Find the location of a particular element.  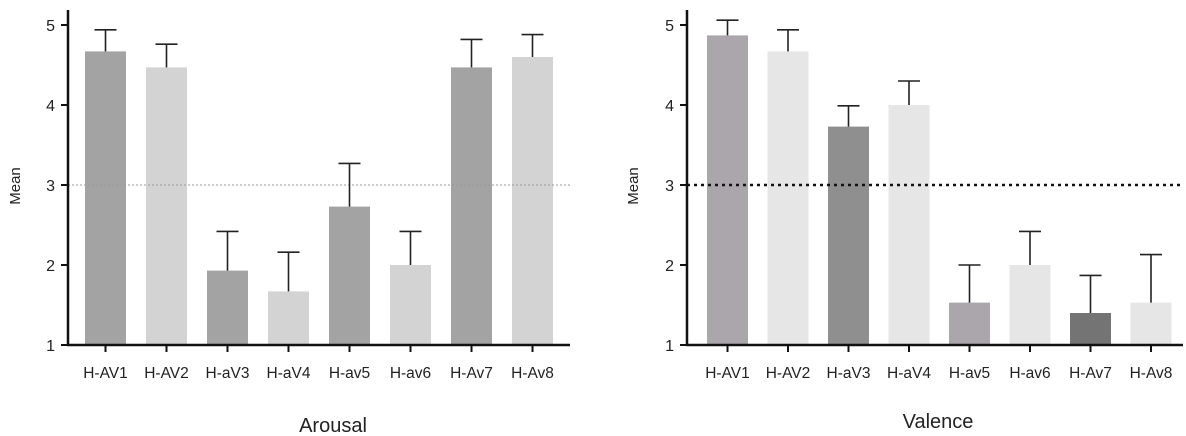

x-axis-label: Arousal is located at coordinates (333, 425).